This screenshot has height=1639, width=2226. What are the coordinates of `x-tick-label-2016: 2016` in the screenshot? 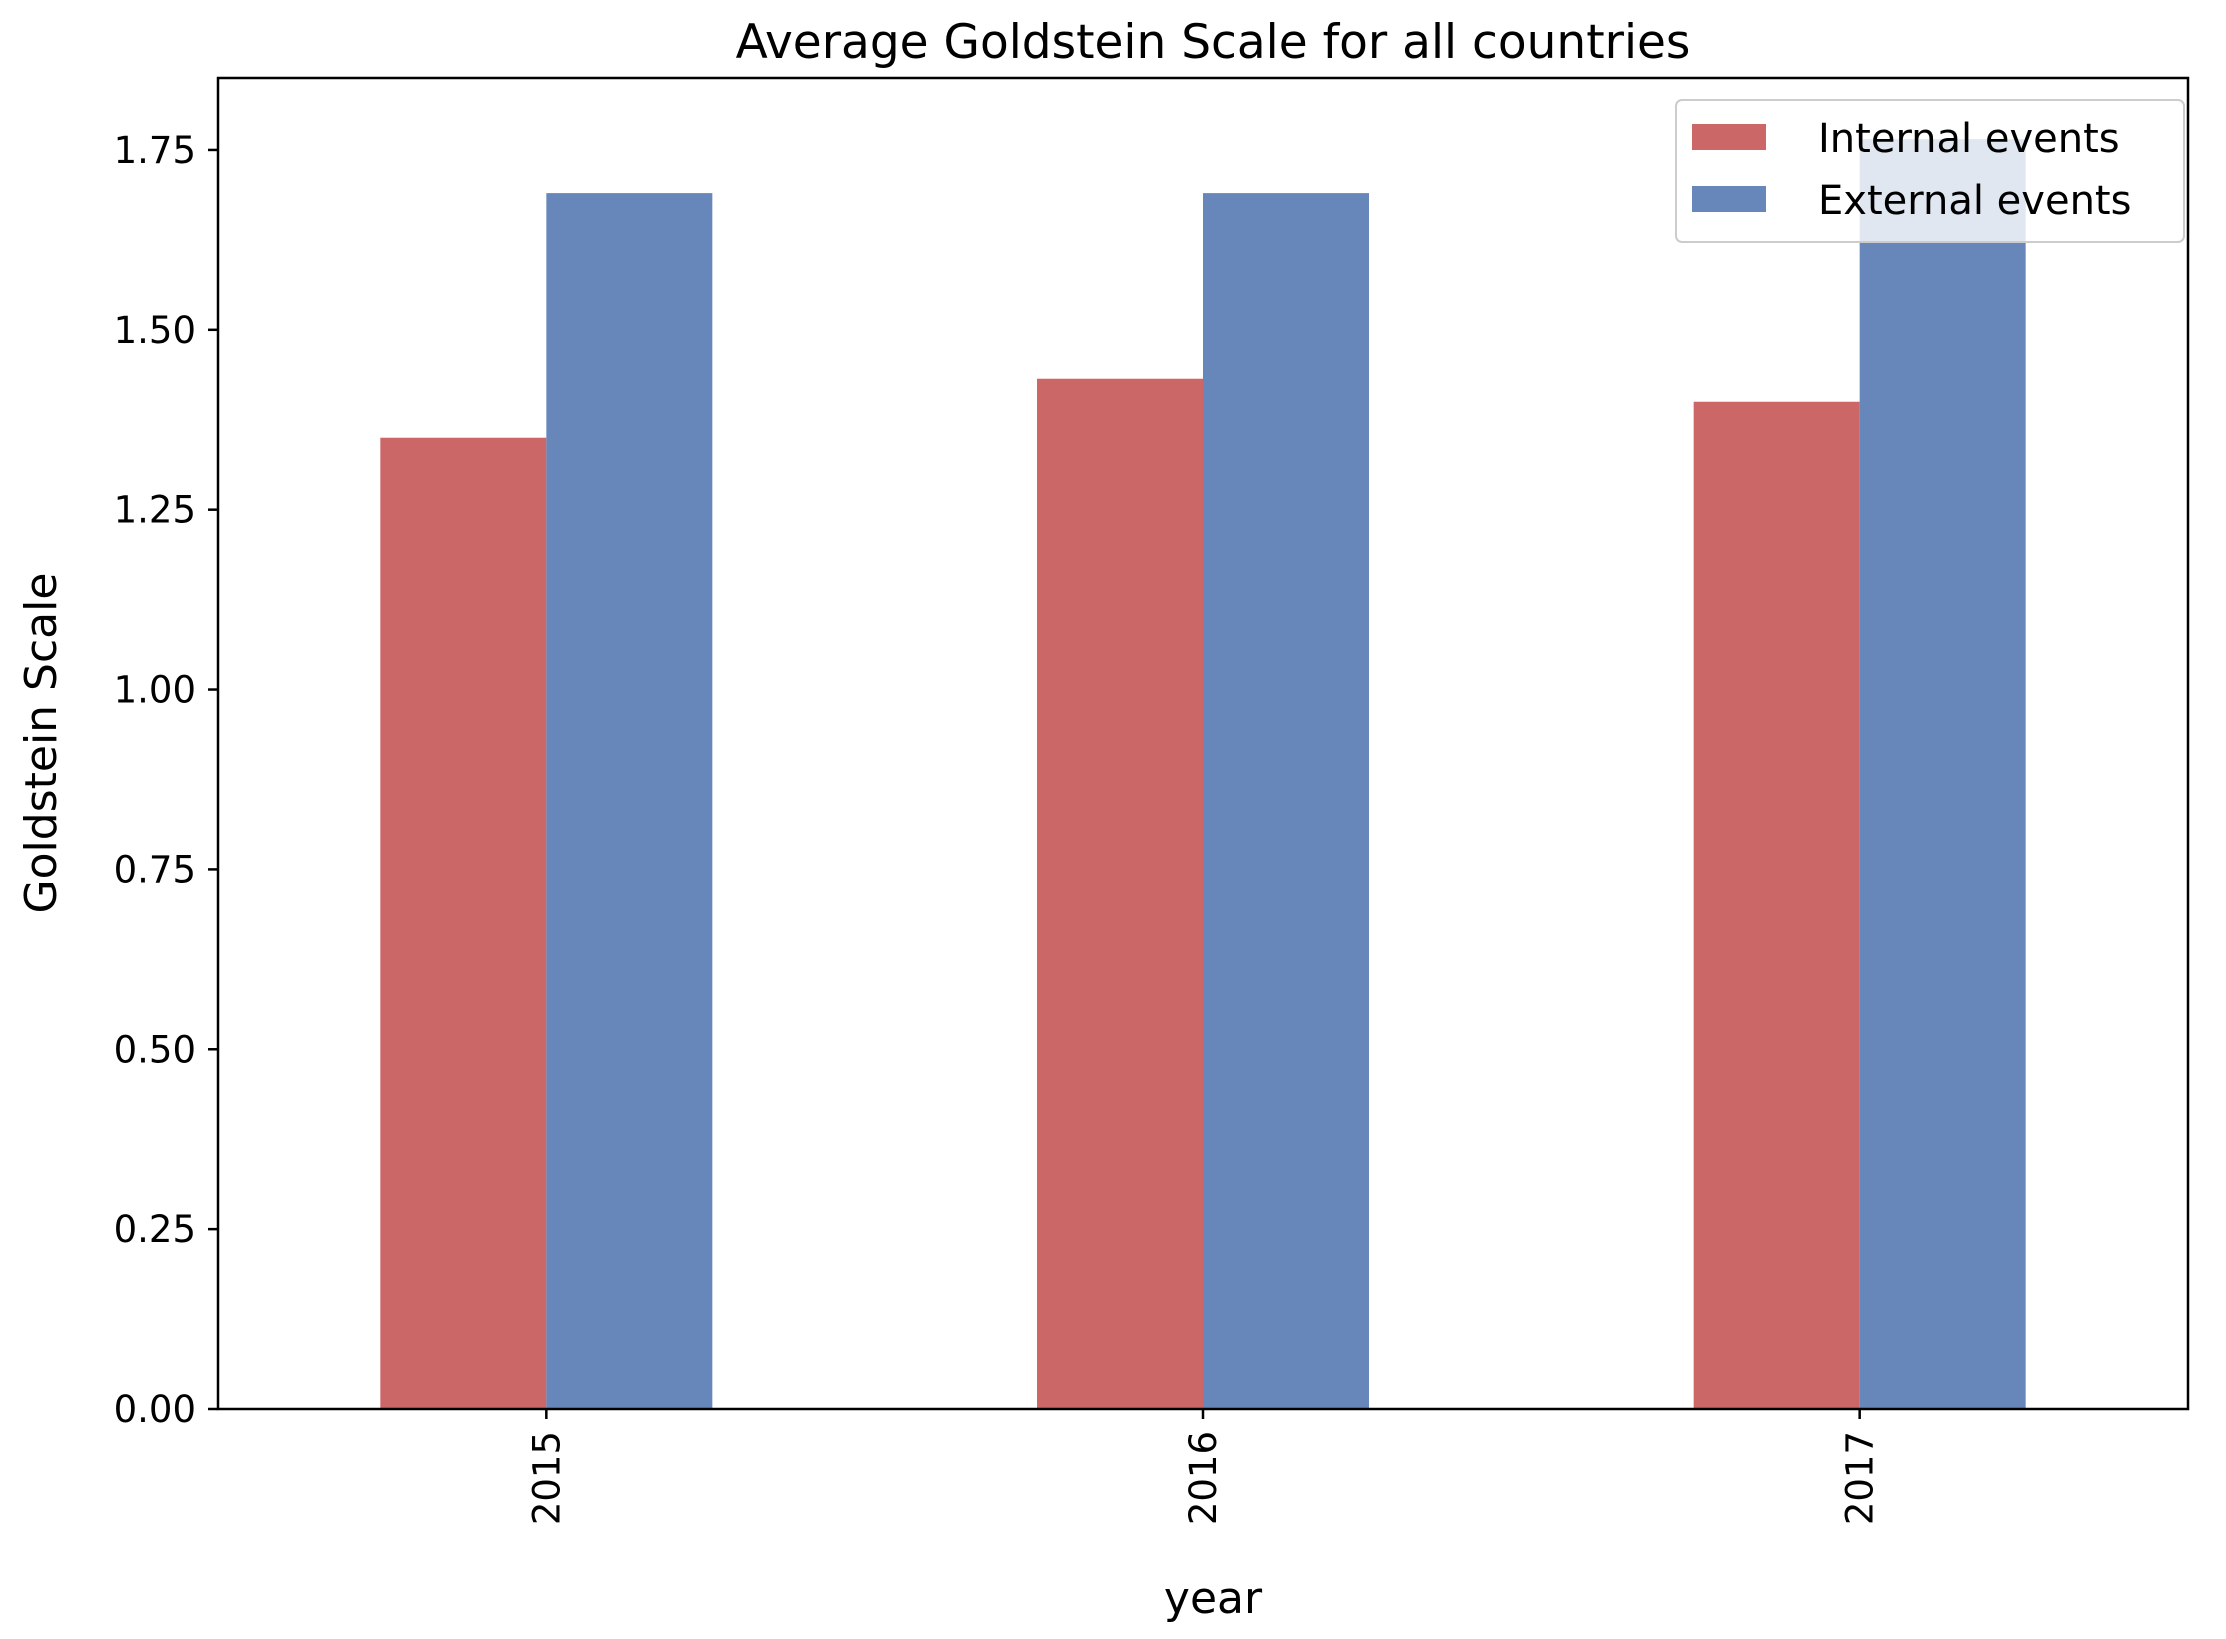 It's located at (1203, 1478).